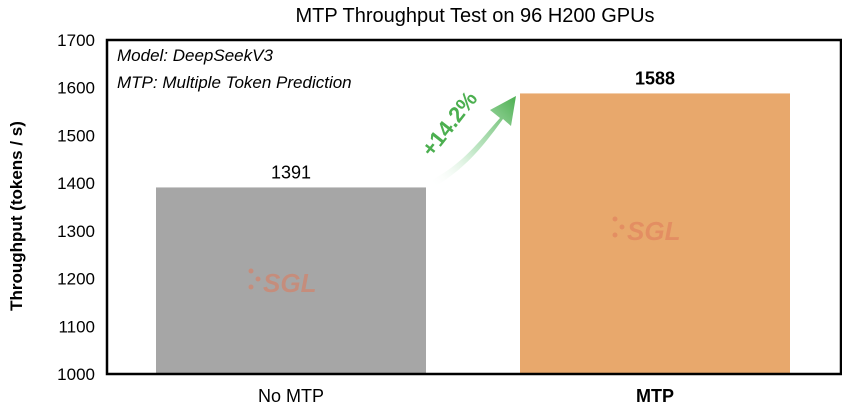  What do you see at coordinates (655, 396) in the screenshot?
I see `x-category-label: MTP` at bounding box center [655, 396].